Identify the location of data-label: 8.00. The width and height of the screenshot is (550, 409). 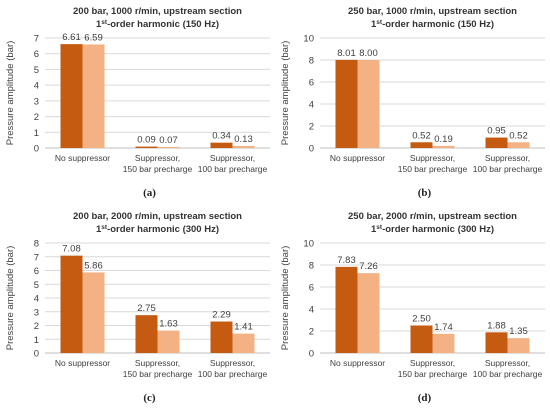
(368, 53).